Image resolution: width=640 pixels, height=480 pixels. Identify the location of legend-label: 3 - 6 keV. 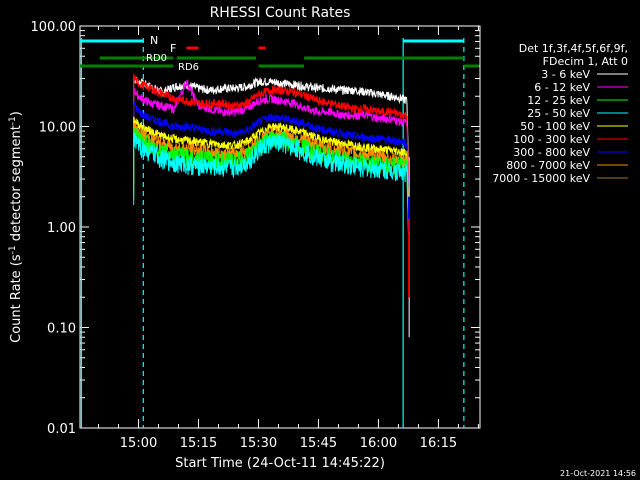
(565, 74).